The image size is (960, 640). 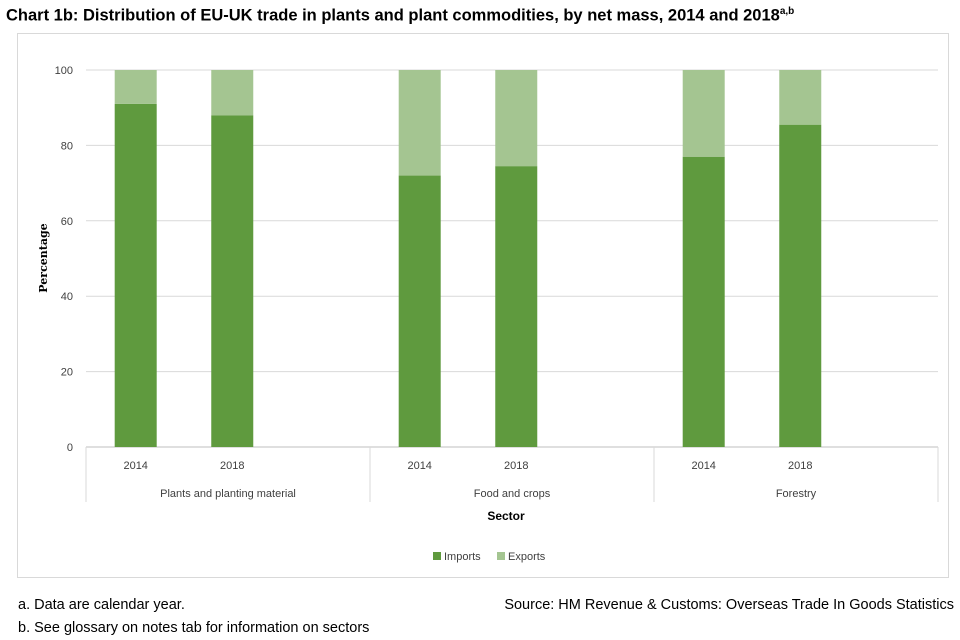 What do you see at coordinates (506, 516) in the screenshot?
I see `x-axis-title: Sector` at bounding box center [506, 516].